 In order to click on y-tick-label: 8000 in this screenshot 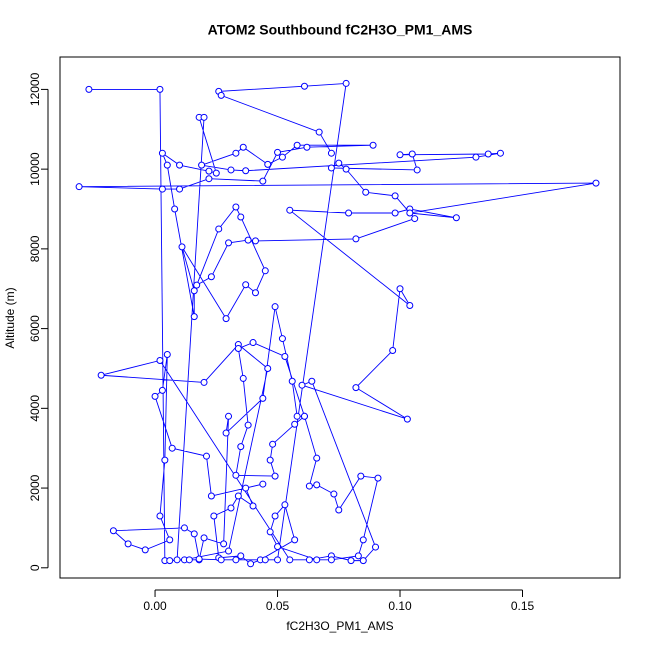, I will do `click(35, 248)`.